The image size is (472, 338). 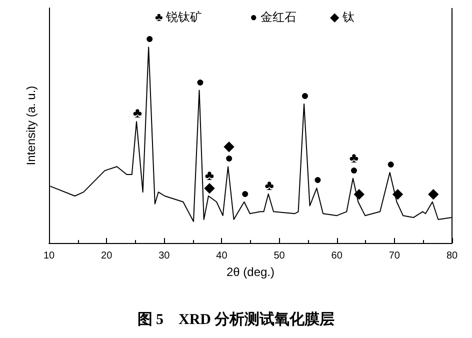 I want to click on x-tick-label: 80, so click(x=452, y=256).